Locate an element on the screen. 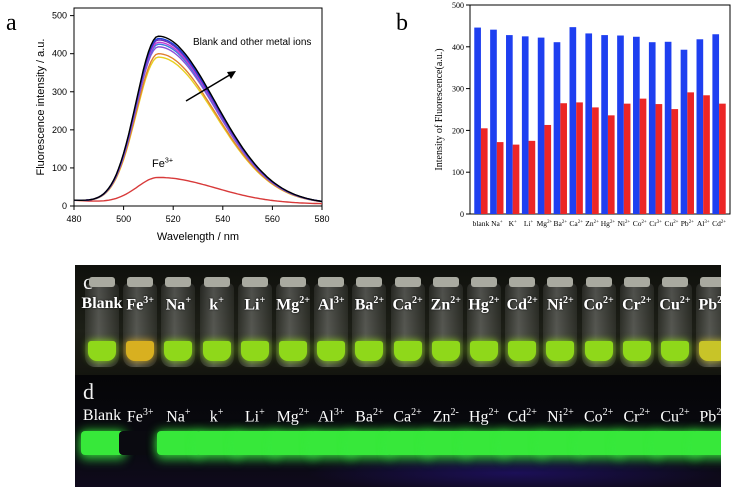 The width and height of the screenshot is (734, 487). bar-after-ba is located at coordinates (563, 158).